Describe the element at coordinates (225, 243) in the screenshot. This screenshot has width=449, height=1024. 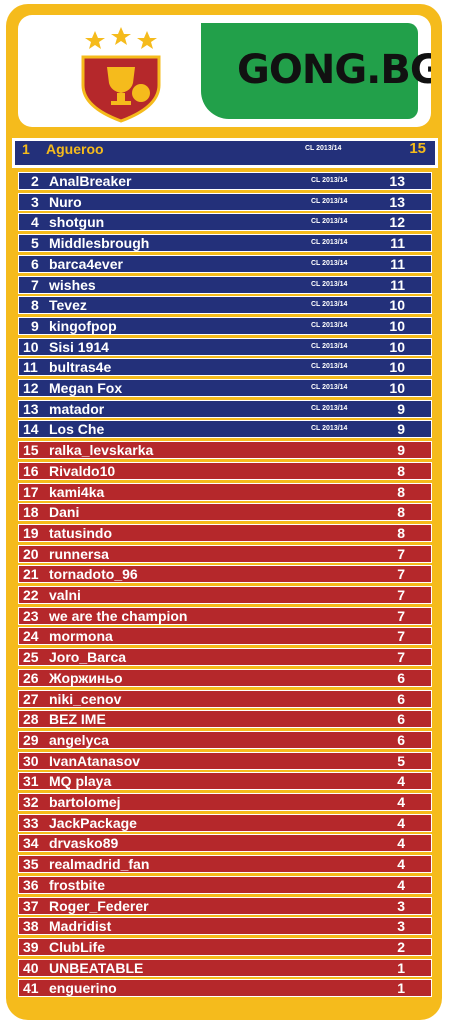
I see `table-row: 5 Middlesbrough CL 2013/14 11` at that location.